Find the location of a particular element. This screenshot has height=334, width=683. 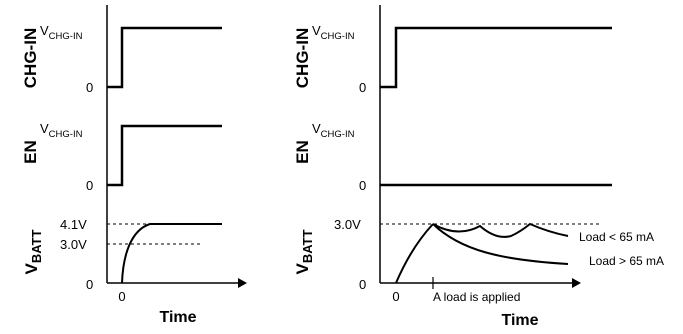

left-vbatt-3v0-label: 3.0V is located at coordinates (73, 244).